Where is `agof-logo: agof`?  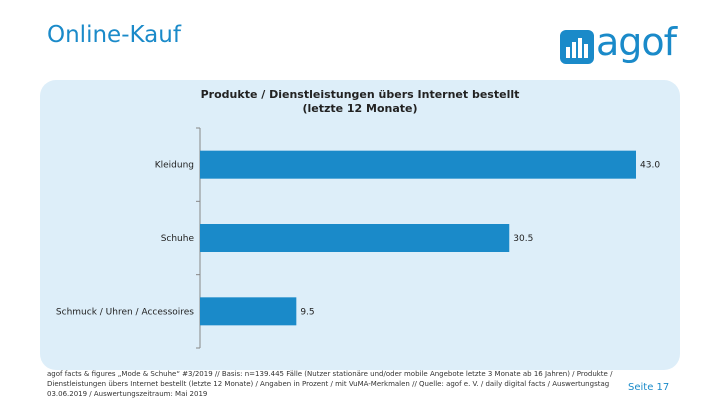 agof-logo: agof is located at coordinates (619, 44).